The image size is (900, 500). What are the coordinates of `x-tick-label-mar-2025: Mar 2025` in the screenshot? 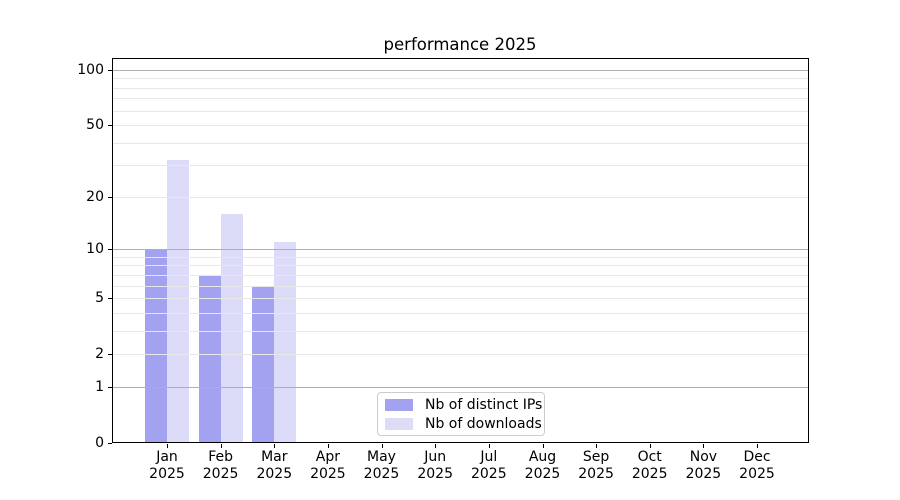 It's located at (274, 466).